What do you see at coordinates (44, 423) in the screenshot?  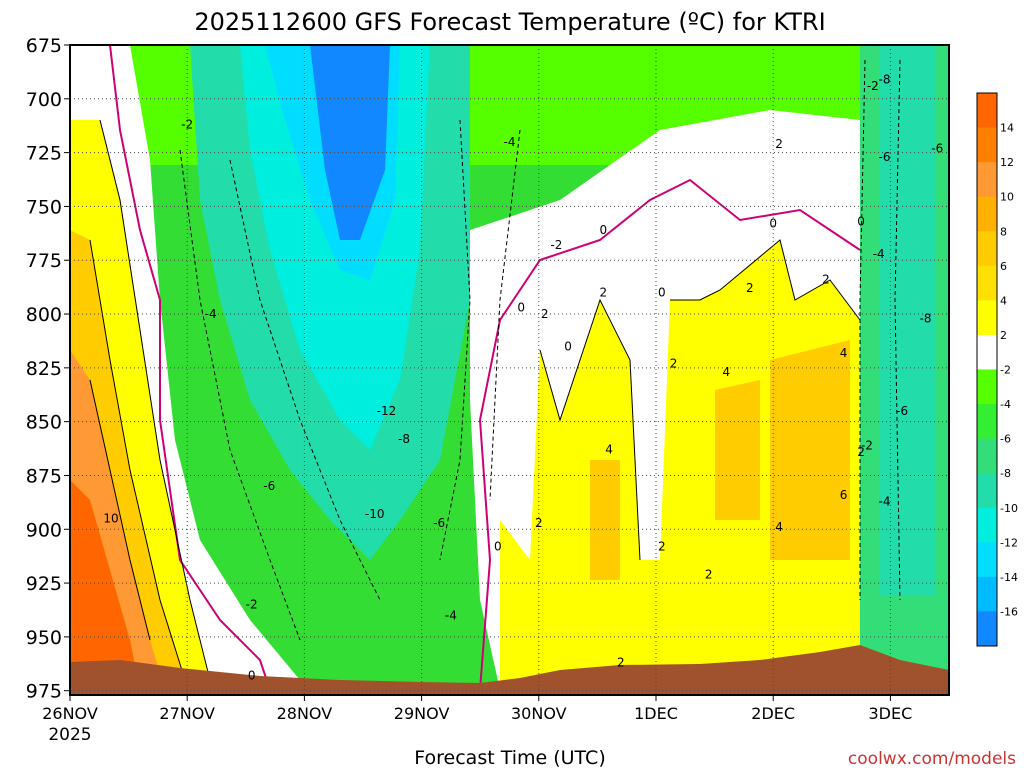 I see `y-tick-label: 850` at bounding box center [44, 423].